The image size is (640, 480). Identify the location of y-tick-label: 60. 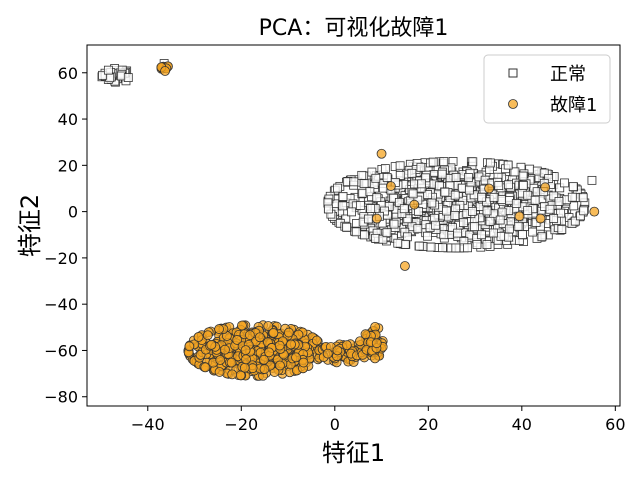
(68, 73).